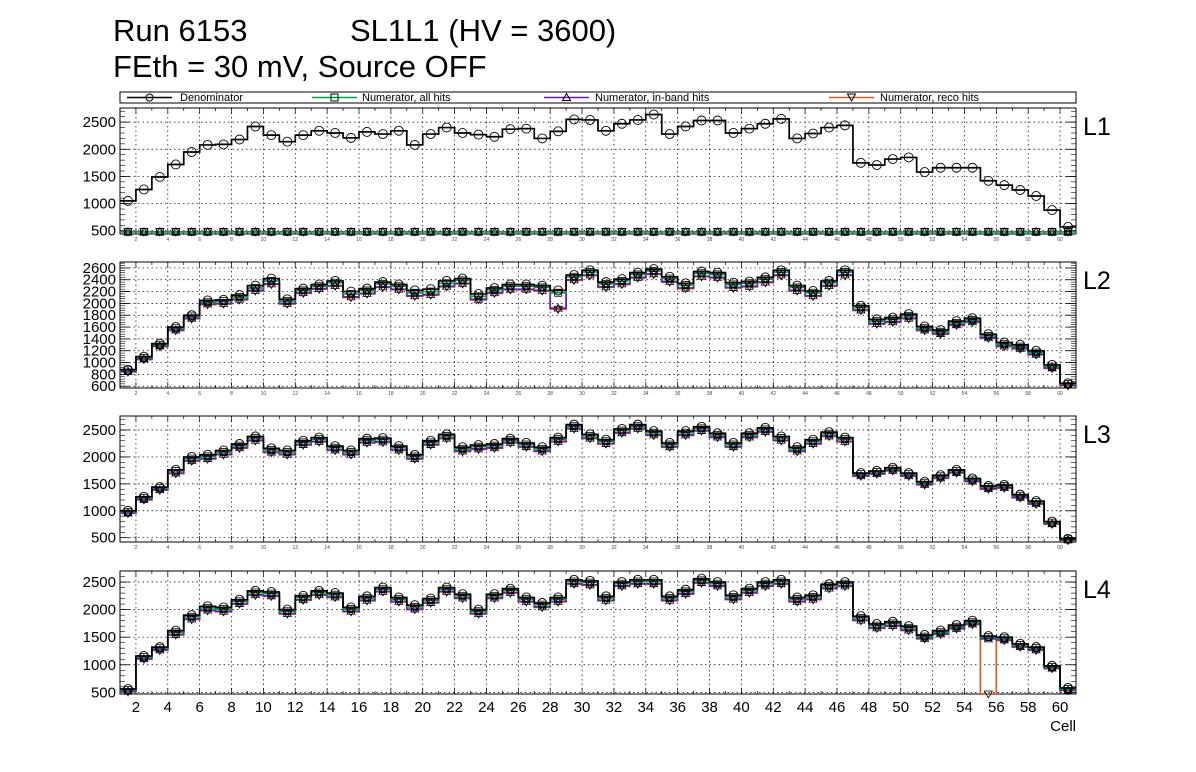 The image size is (1196, 772). What do you see at coordinates (168, 707) in the screenshot?
I see `x-tick-label: 4` at bounding box center [168, 707].